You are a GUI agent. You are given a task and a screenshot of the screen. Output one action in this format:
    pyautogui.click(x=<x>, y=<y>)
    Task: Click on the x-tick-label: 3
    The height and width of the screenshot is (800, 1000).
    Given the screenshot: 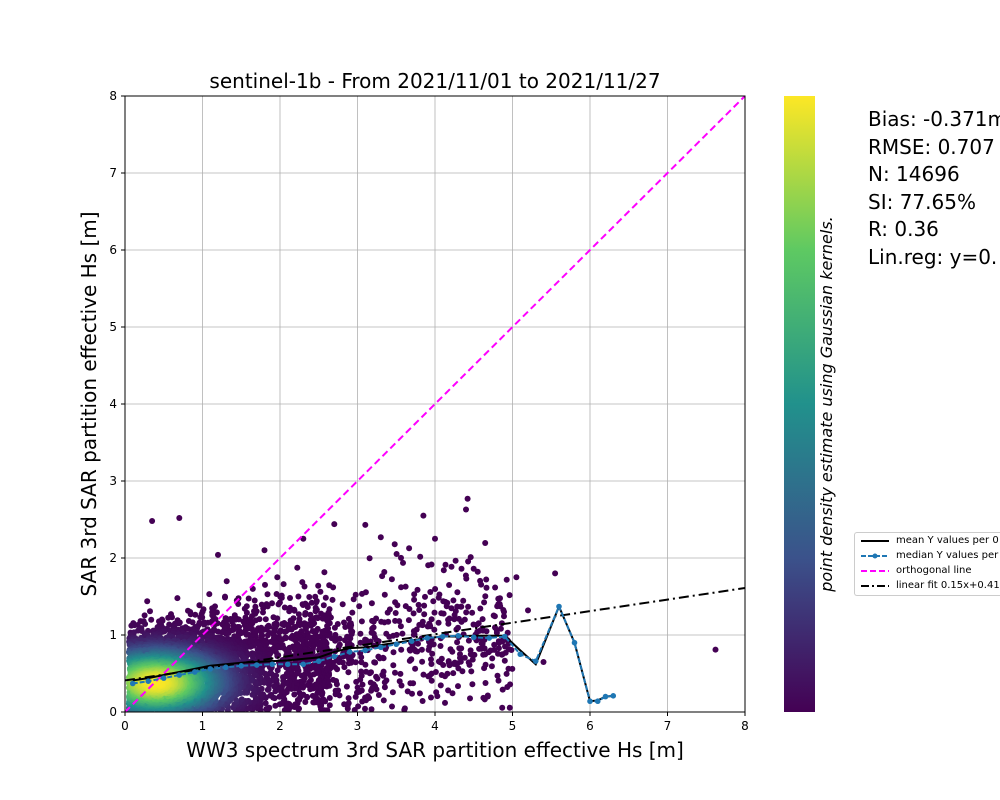 What is the action you would take?
    pyautogui.click(x=358, y=726)
    